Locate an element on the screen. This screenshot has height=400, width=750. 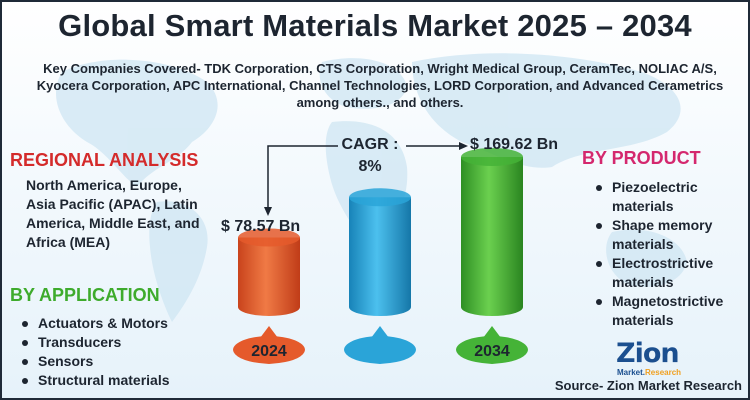
category-marker-2034: 2034 is located at coordinates (492, 345).